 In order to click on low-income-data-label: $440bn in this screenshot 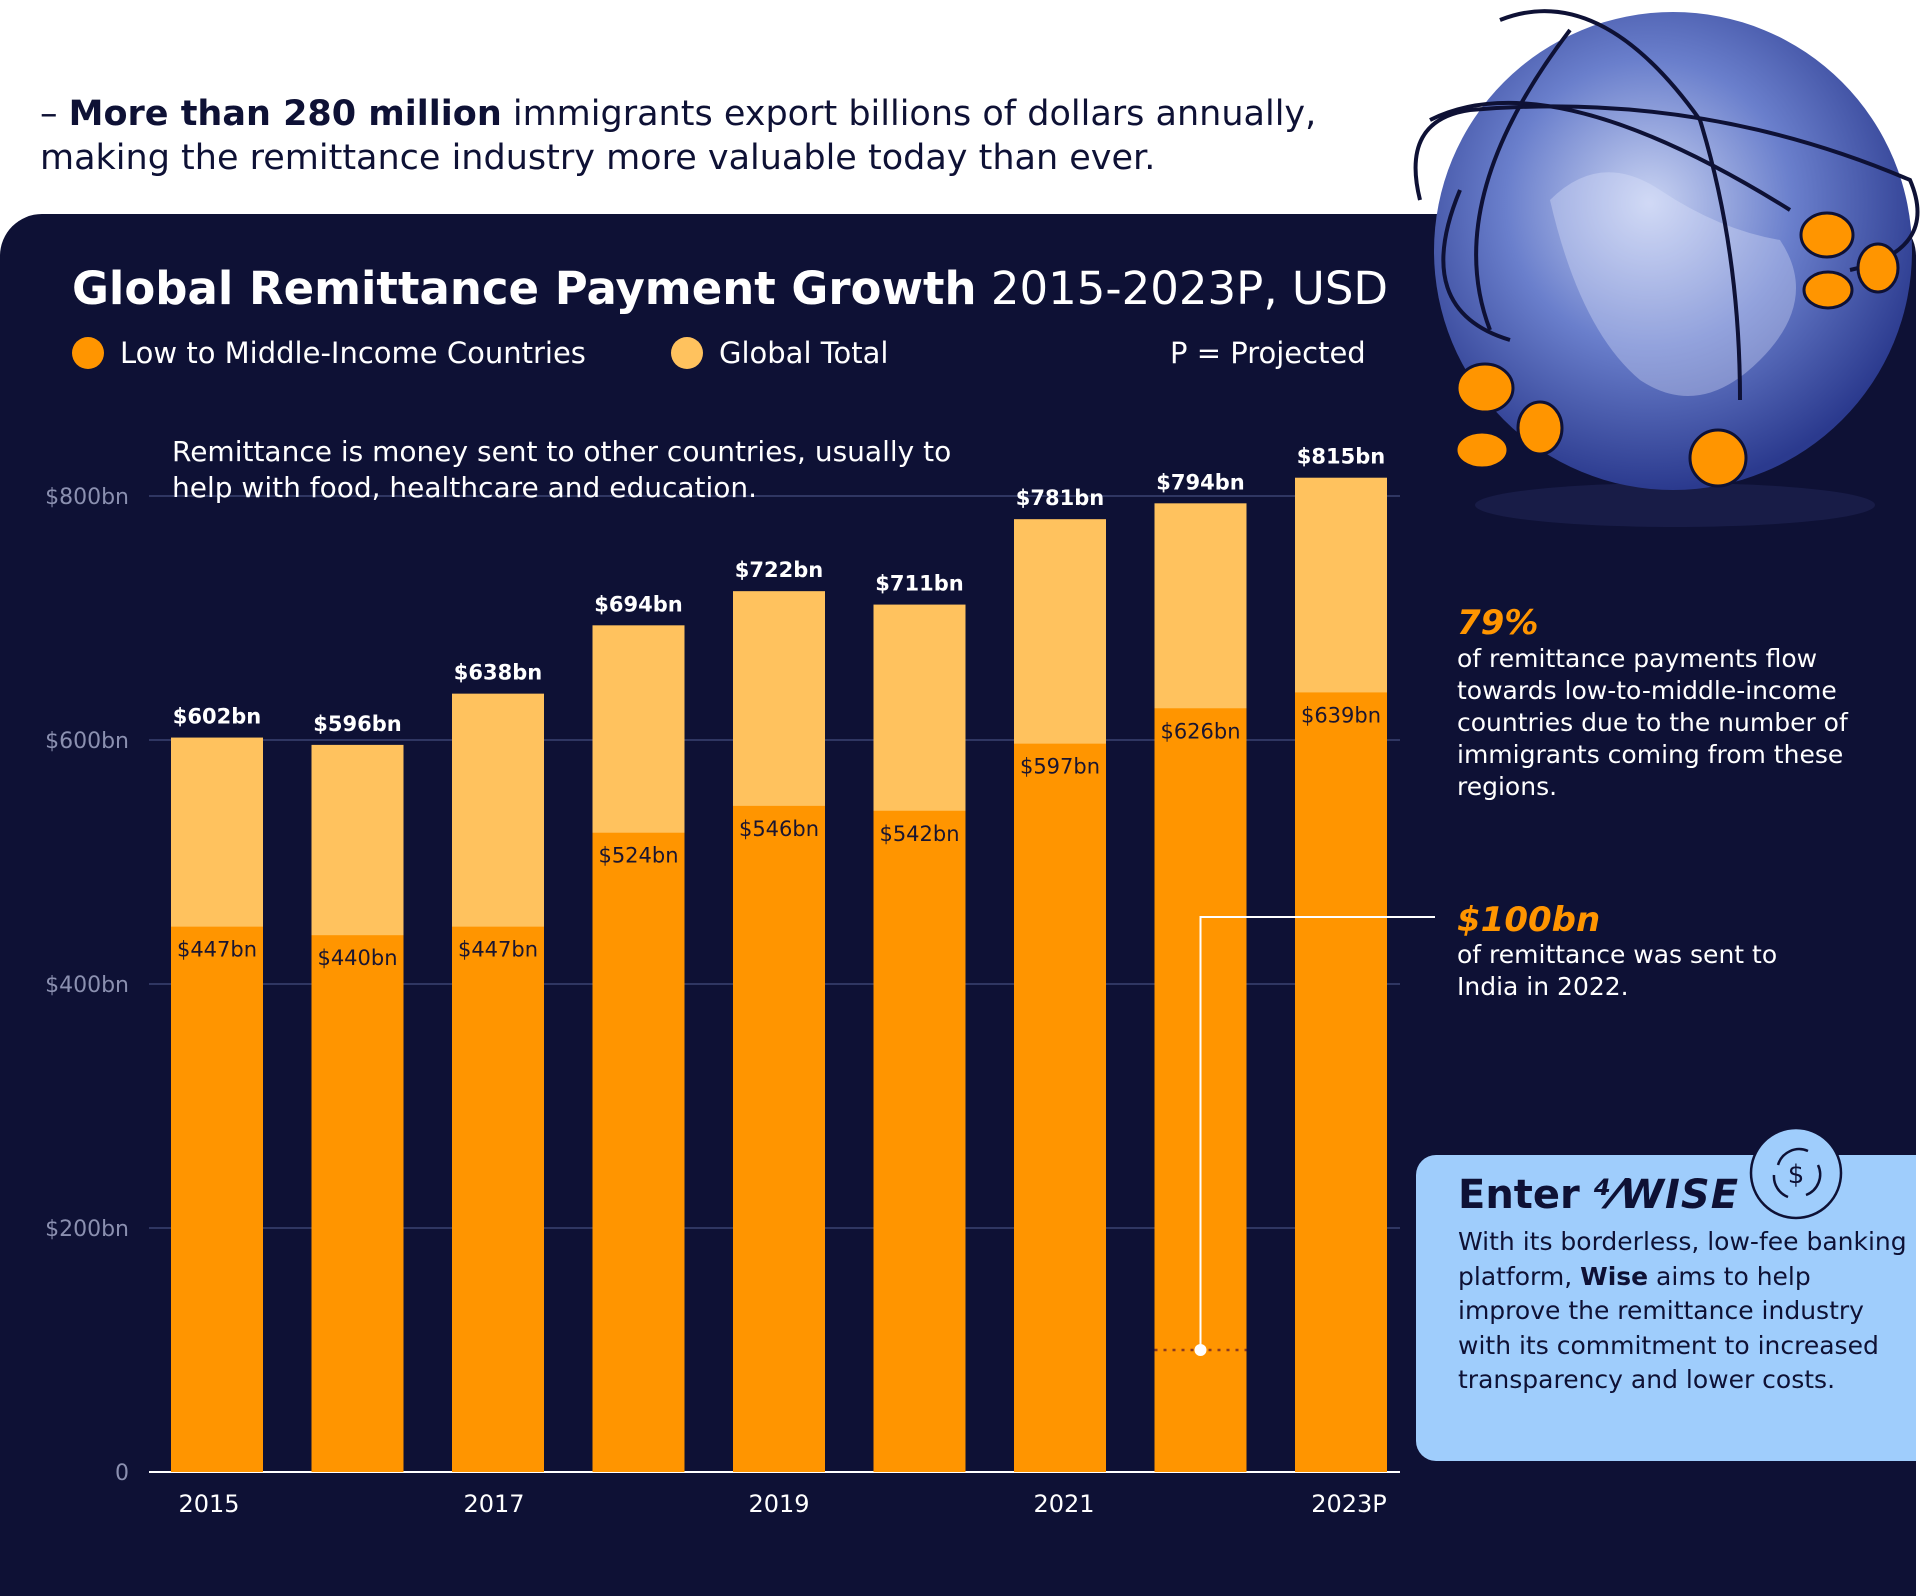, I will do `click(357, 958)`.